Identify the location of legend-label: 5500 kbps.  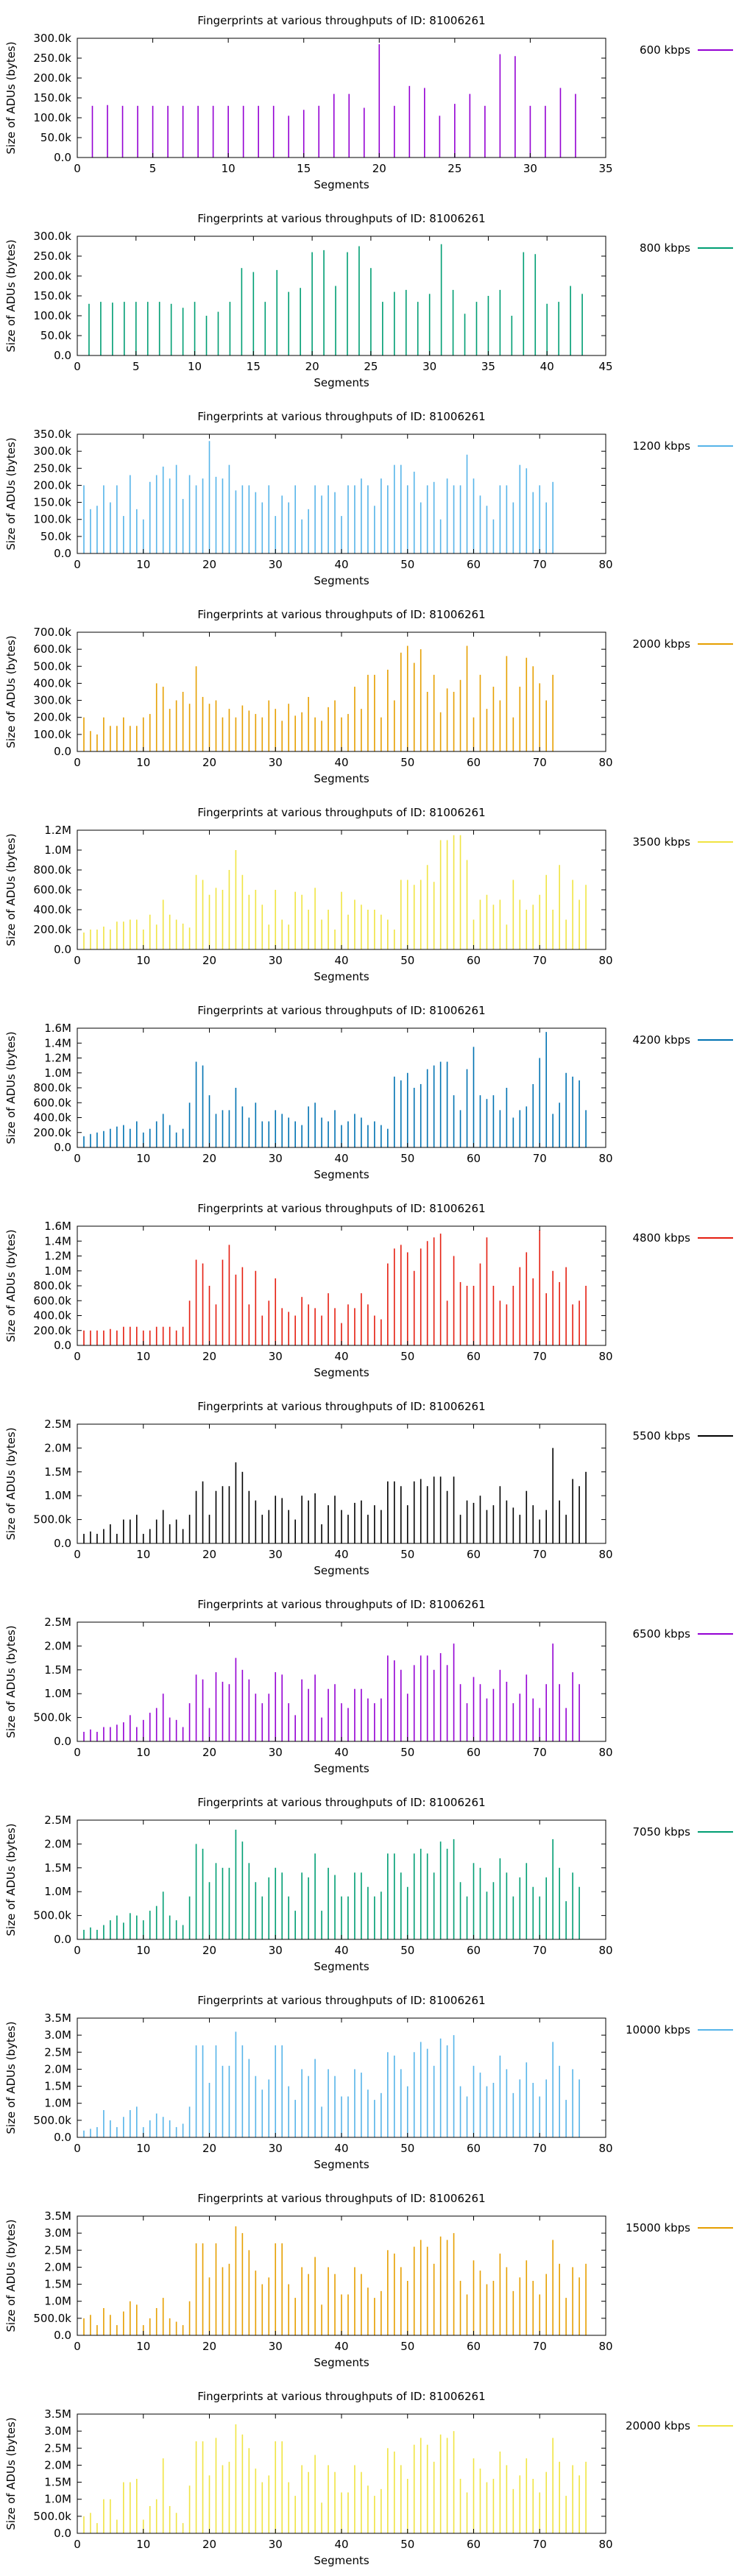
(662, 1436).